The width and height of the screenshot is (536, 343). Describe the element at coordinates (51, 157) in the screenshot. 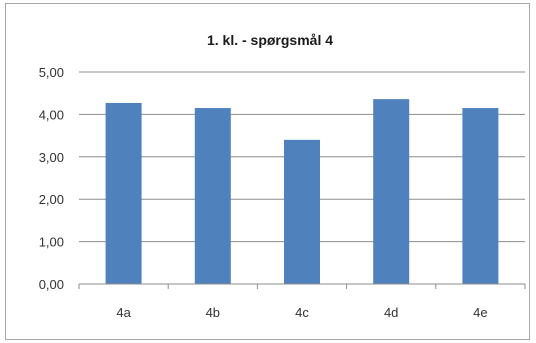

I see `y-tick-label: 3,00` at that location.